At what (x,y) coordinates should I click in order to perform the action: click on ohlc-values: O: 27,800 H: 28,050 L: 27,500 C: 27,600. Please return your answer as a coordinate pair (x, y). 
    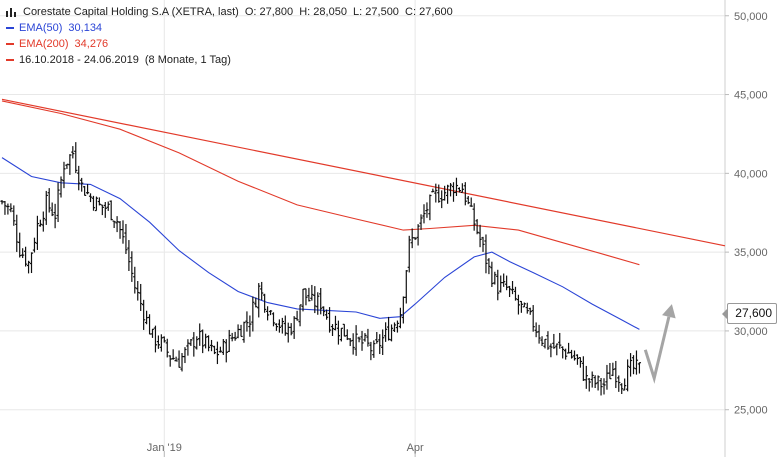
    Looking at the image, I should click on (348, 12).